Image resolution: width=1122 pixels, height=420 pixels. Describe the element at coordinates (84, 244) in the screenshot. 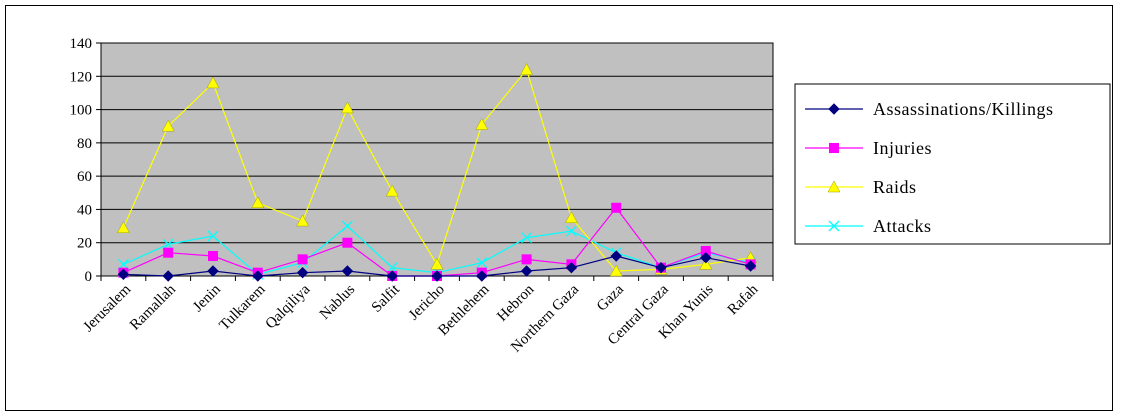

I see `y-tick-label: 20` at that location.